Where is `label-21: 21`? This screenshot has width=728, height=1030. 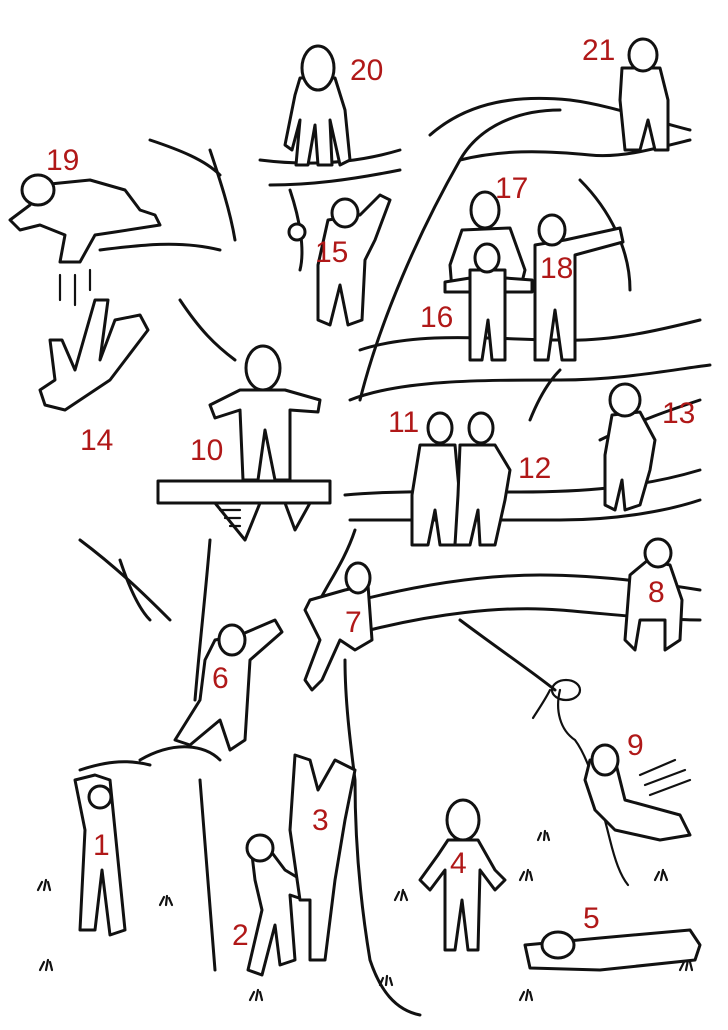
label-21: 21 is located at coordinates (598, 50).